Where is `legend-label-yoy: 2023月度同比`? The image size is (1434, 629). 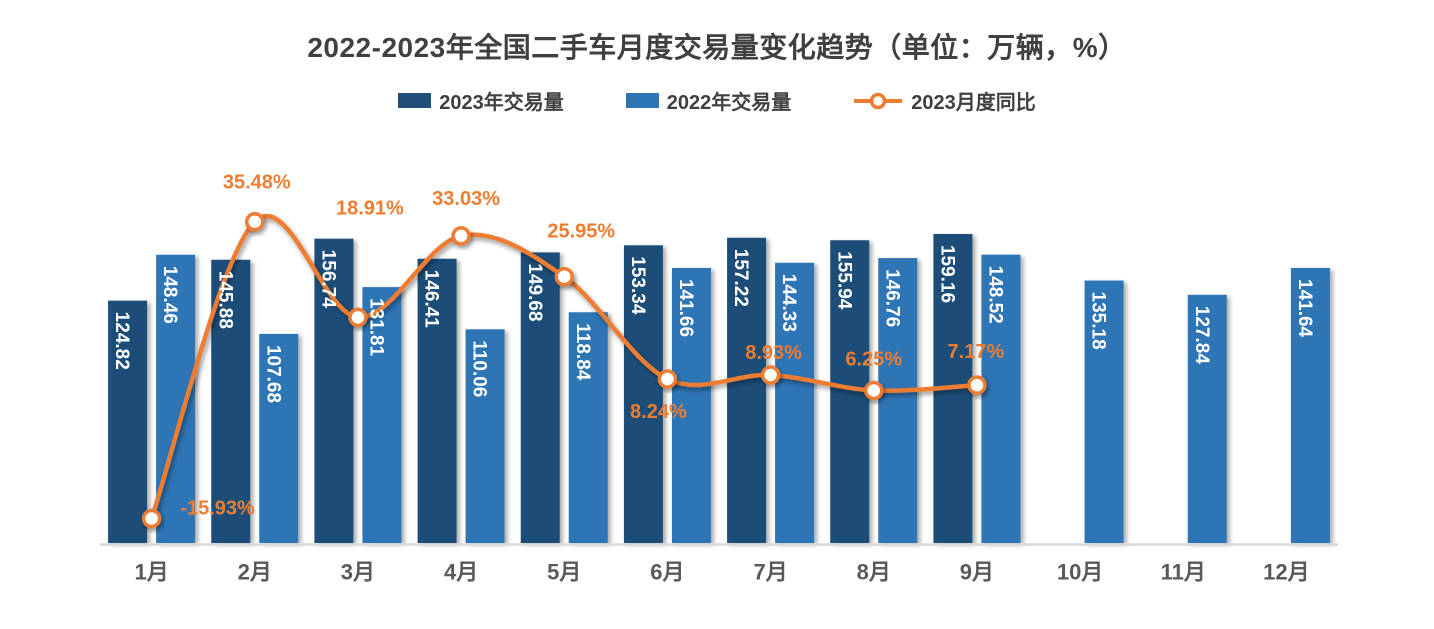
legend-label-yoy: 2023月度同比 is located at coordinates (973, 103).